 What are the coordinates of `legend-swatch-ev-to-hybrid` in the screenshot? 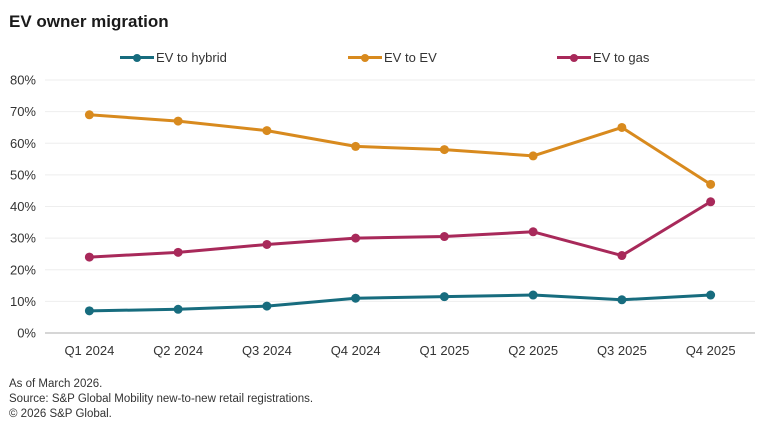 It's located at (137, 57).